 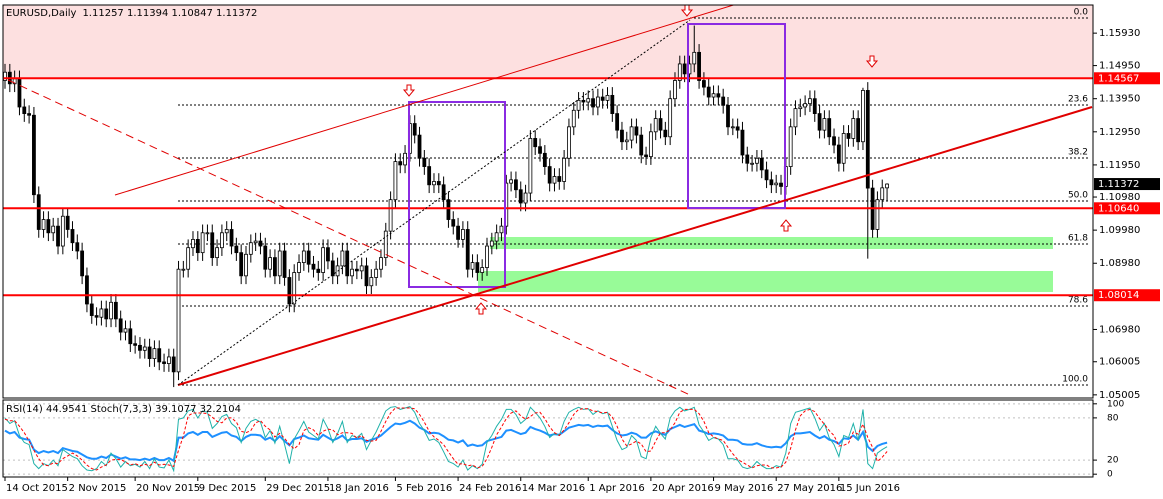 What do you see at coordinates (1119, 395) in the screenshot?
I see `y-tick-label: 1.05005` at bounding box center [1119, 395].